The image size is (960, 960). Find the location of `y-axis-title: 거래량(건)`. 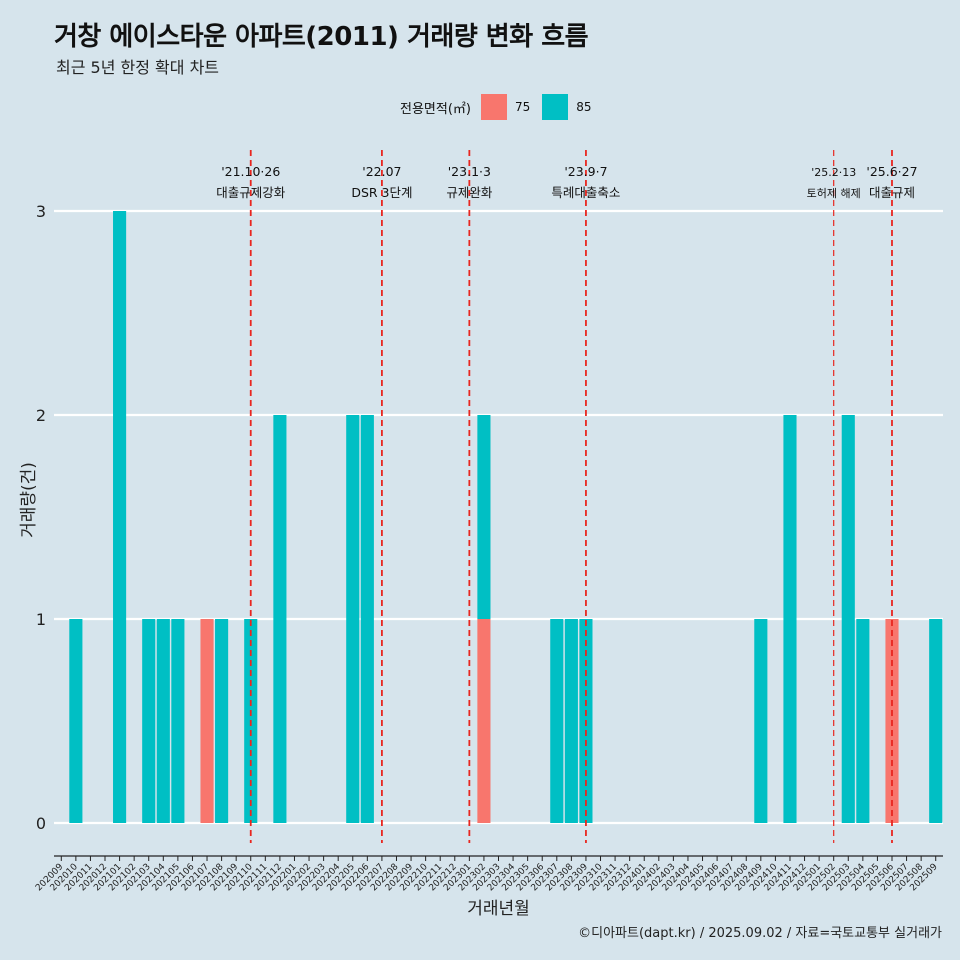

y-axis-title: 거래량(건) is located at coordinates (29, 500).